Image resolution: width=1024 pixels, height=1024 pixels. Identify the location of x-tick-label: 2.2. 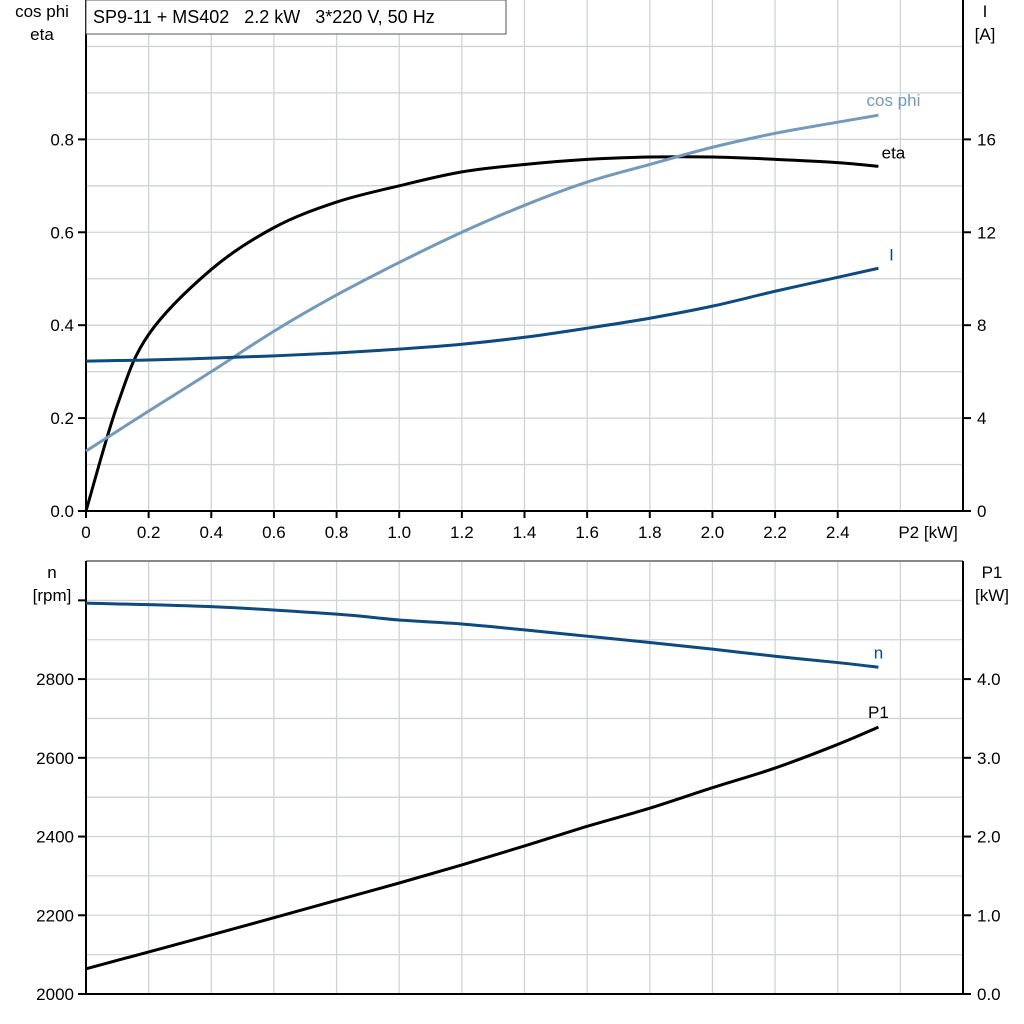
(775, 532).